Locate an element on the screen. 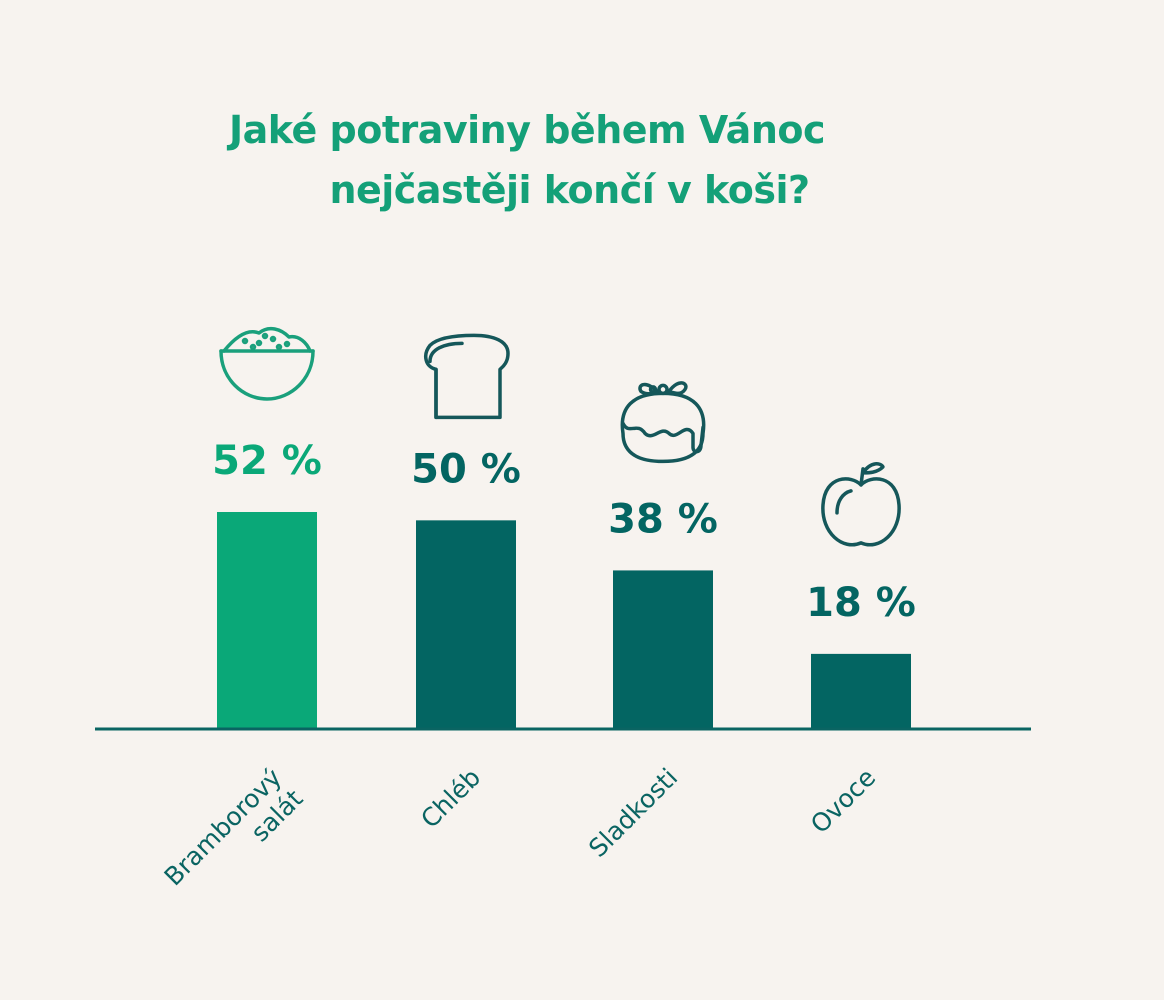  title-line-1: Jaké potraviny během Vánoc is located at coordinates (527, 130).